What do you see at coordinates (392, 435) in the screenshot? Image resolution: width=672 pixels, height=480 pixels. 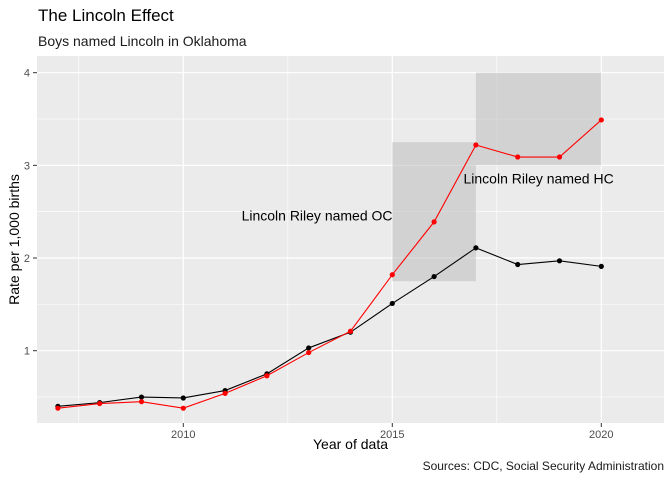 I see `x-tick-label: 2015` at bounding box center [392, 435].